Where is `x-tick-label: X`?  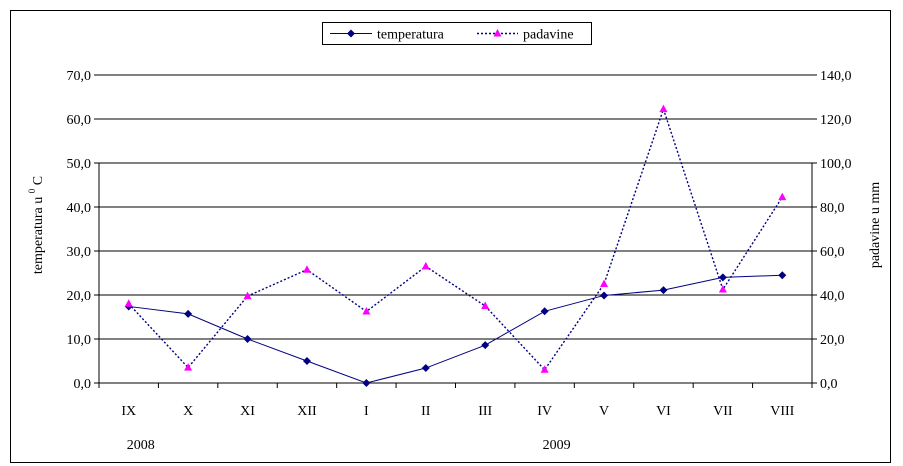
x-tick-label: X is located at coordinates (188, 411).